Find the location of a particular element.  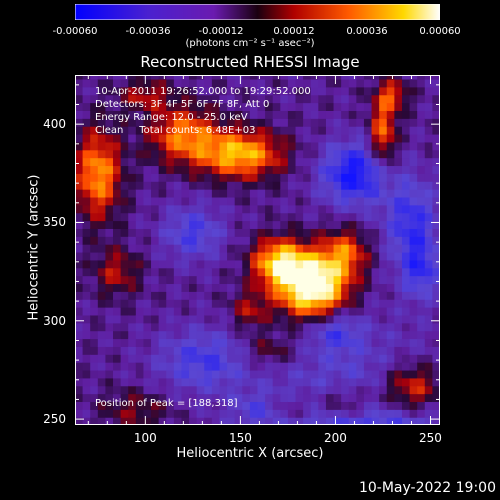

y-tick-label: 300 is located at coordinates (54, 320).